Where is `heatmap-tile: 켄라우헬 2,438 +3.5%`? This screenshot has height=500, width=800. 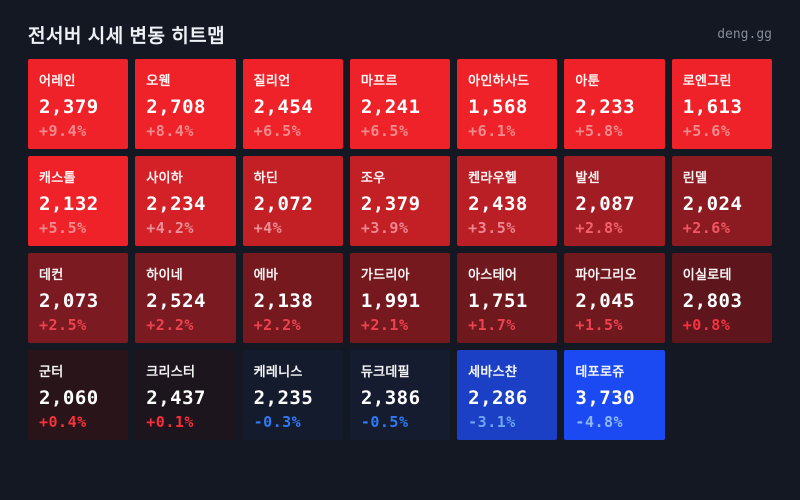
heatmap-tile: 켄라우헬 2,438 +3.5% is located at coordinates (507, 201).